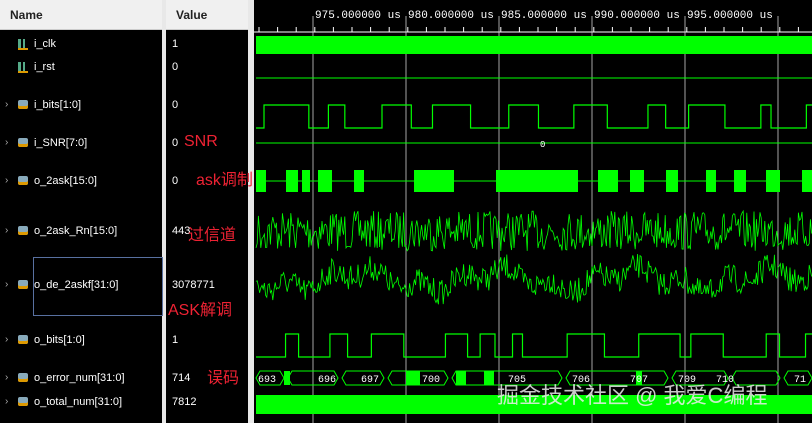 The height and width of the screenshot is (423, 812). What do you see at coordinates (637, 16) in the screenshot?
I see `ruler-label: 990.000000 us` at bounding box center [637, 16].